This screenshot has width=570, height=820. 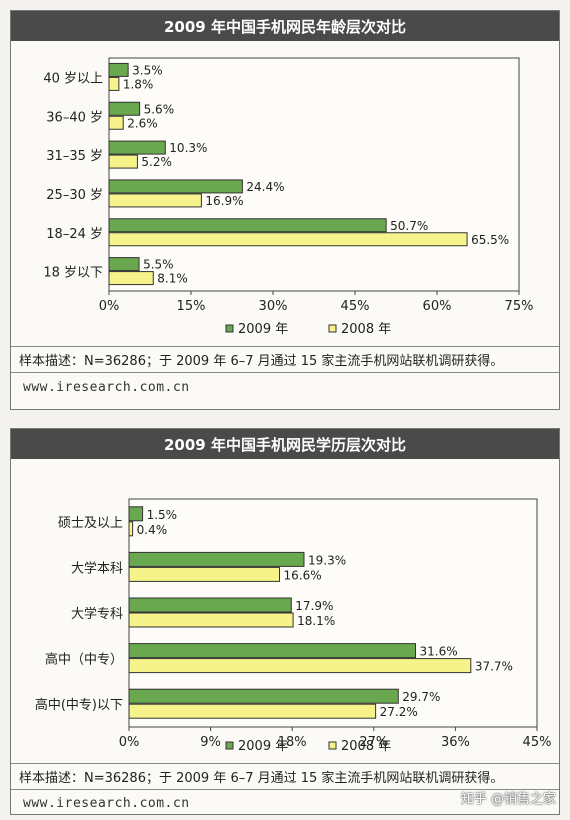 What do you see at coordinates (79, 705) in the screenshot?
I see `category-label: 高中(中专)以下` at bounding box center [79, 705].